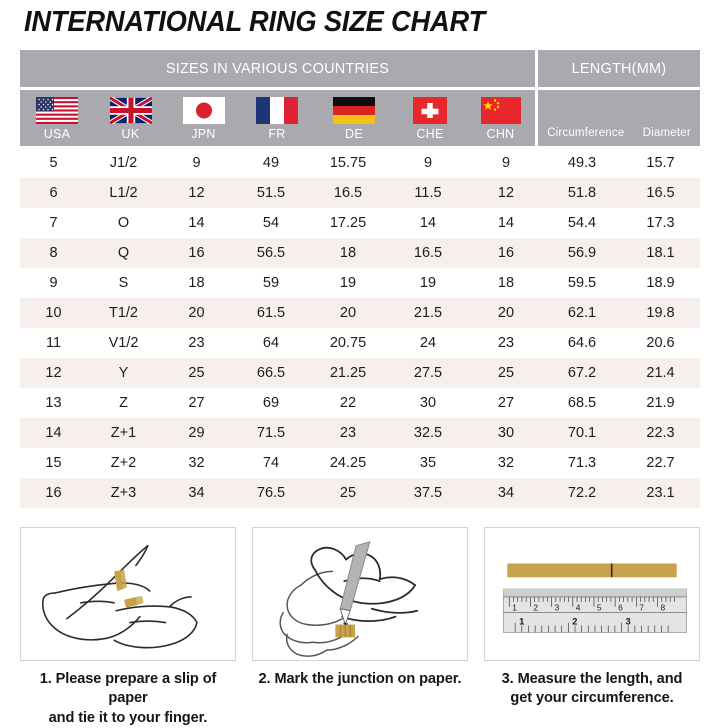 This screenshot has height=728, width=720. I want to click on ruler-inch-label: 3, so click(627, 622).